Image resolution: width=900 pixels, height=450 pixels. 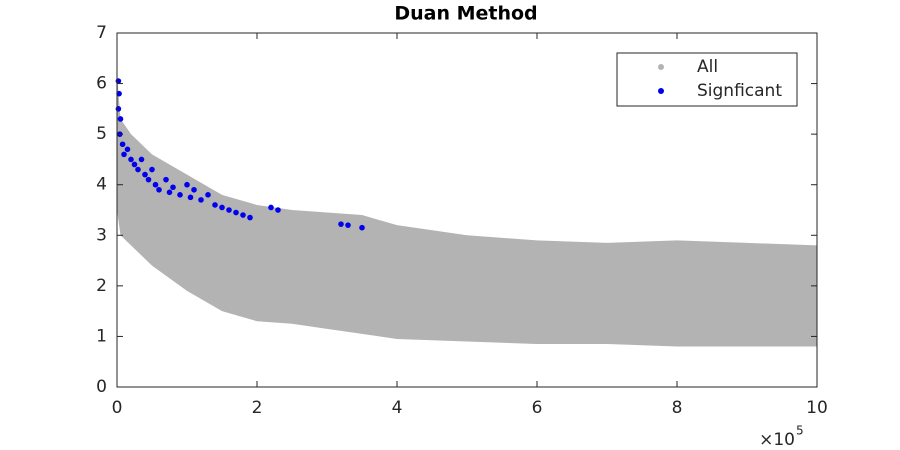 What do you see at coordinates (257, 408) in the screenshot?
I see `x-tick-label: 2` at bounding box center [257, 408].